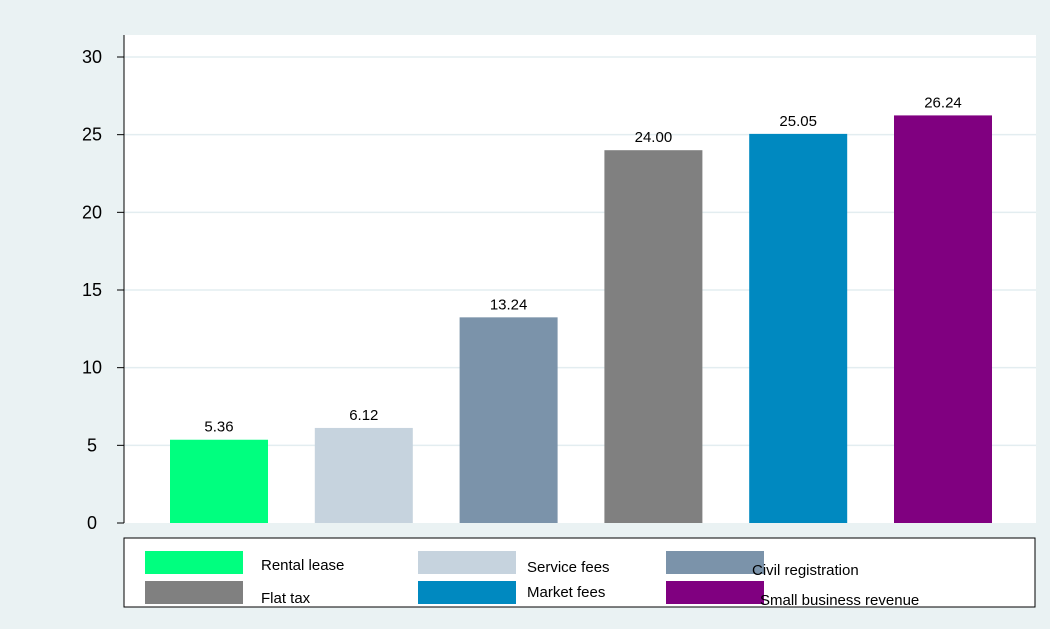 This screenshot has height=629, width=1050. What do you see at coordinates (566, 592) in the screenshot?
I see `legend-label: Market fees` at bounding box center [566, 592].